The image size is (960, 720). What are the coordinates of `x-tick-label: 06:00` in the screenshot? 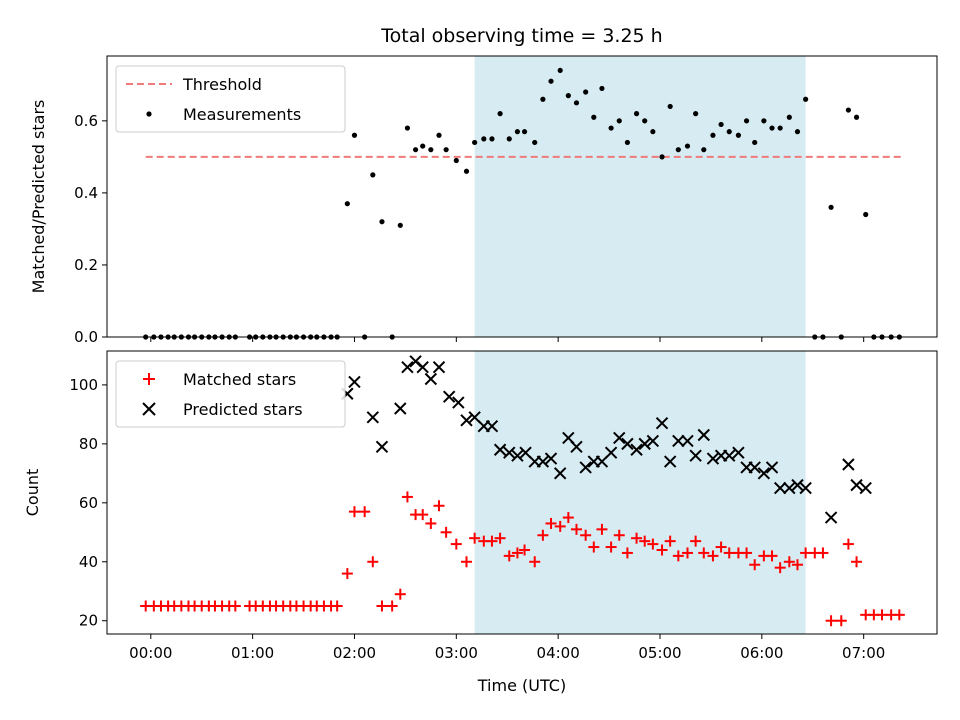 It's located at (761, 653).